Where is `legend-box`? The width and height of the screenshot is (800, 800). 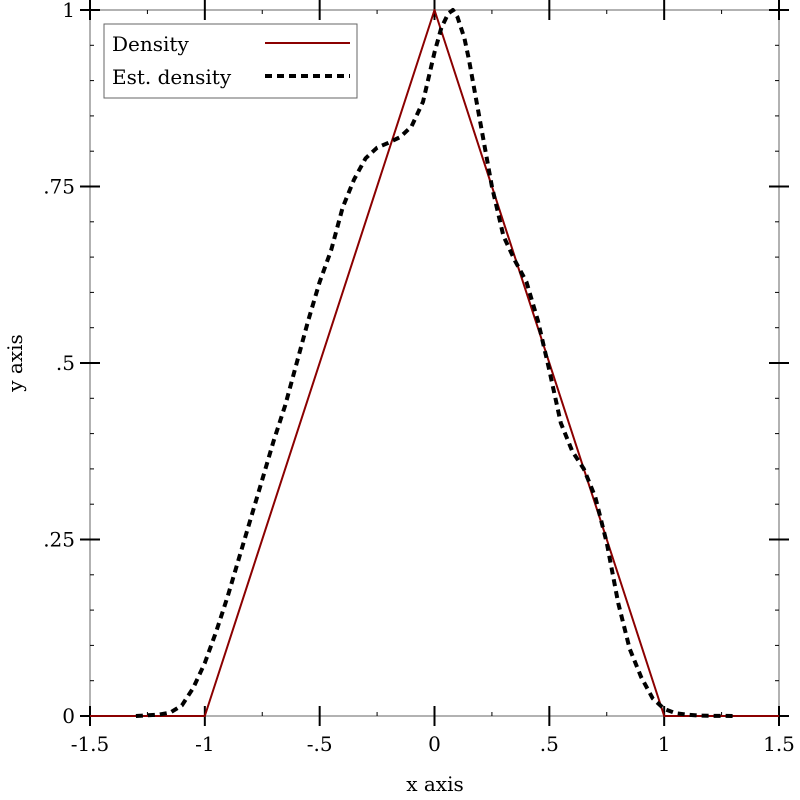 legend-box is located at coordinates (230, 61).